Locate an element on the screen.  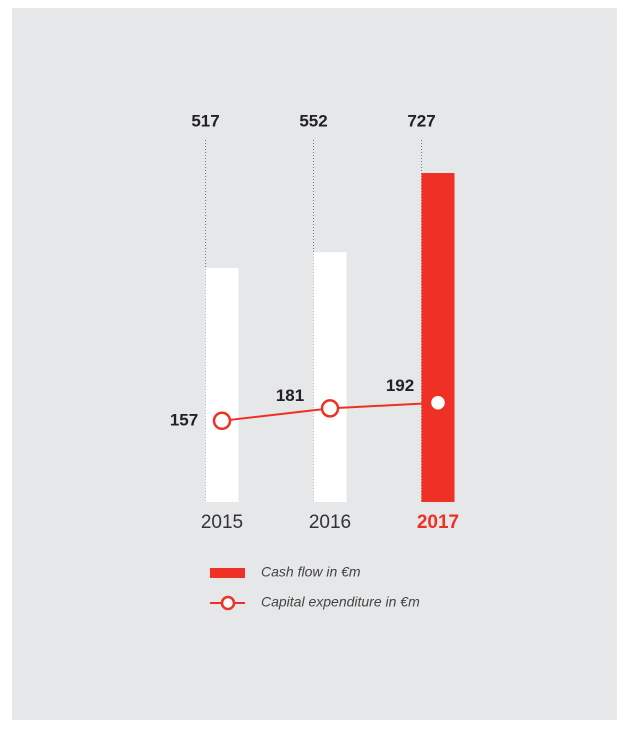
x-tick-label: 2015 is located at coordinates (222, 522).